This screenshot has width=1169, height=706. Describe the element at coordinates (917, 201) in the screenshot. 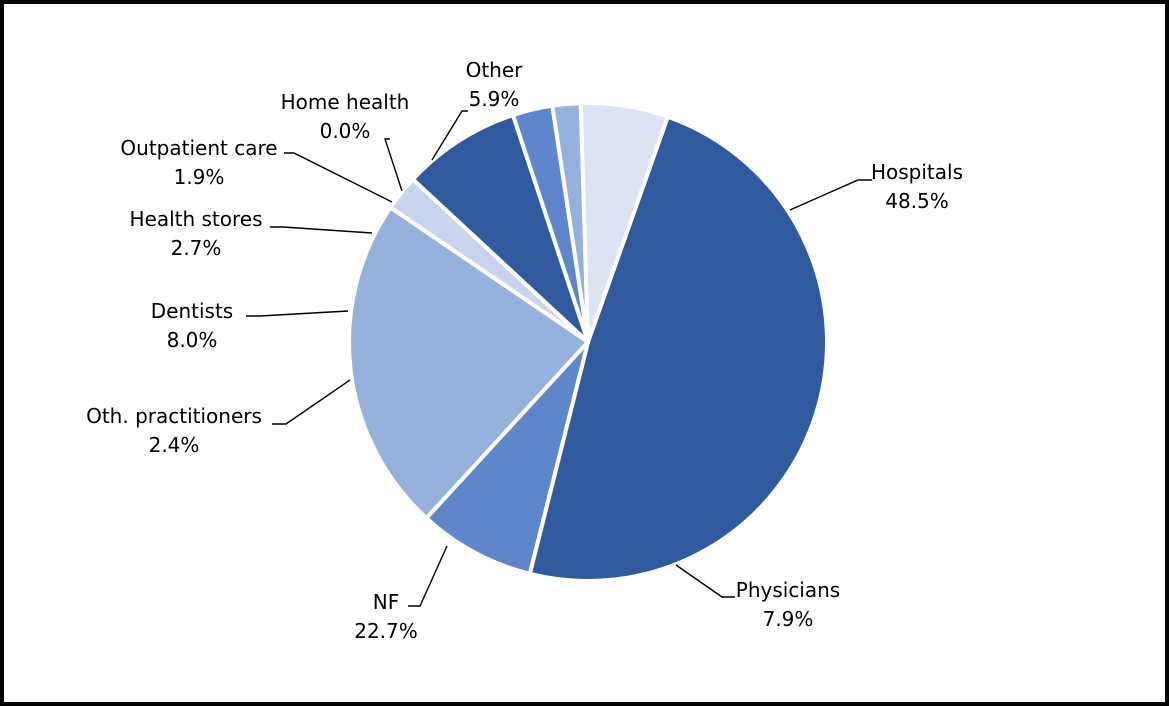

I see `slice-value-hospitals: 48.5%` at that location.